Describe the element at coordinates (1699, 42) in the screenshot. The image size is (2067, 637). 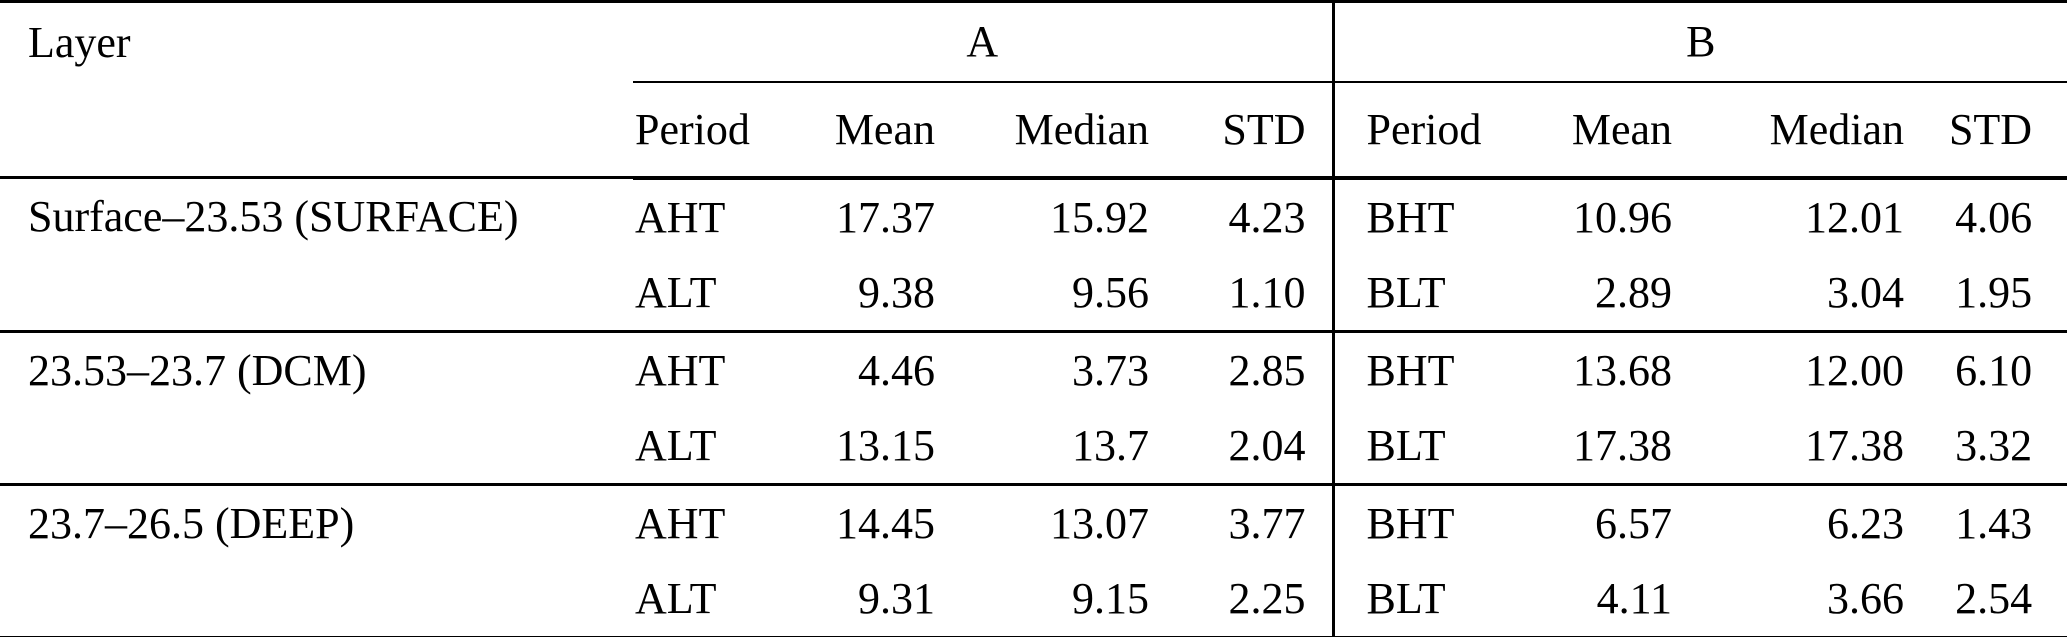
I see `group-header-b: B` at that location.